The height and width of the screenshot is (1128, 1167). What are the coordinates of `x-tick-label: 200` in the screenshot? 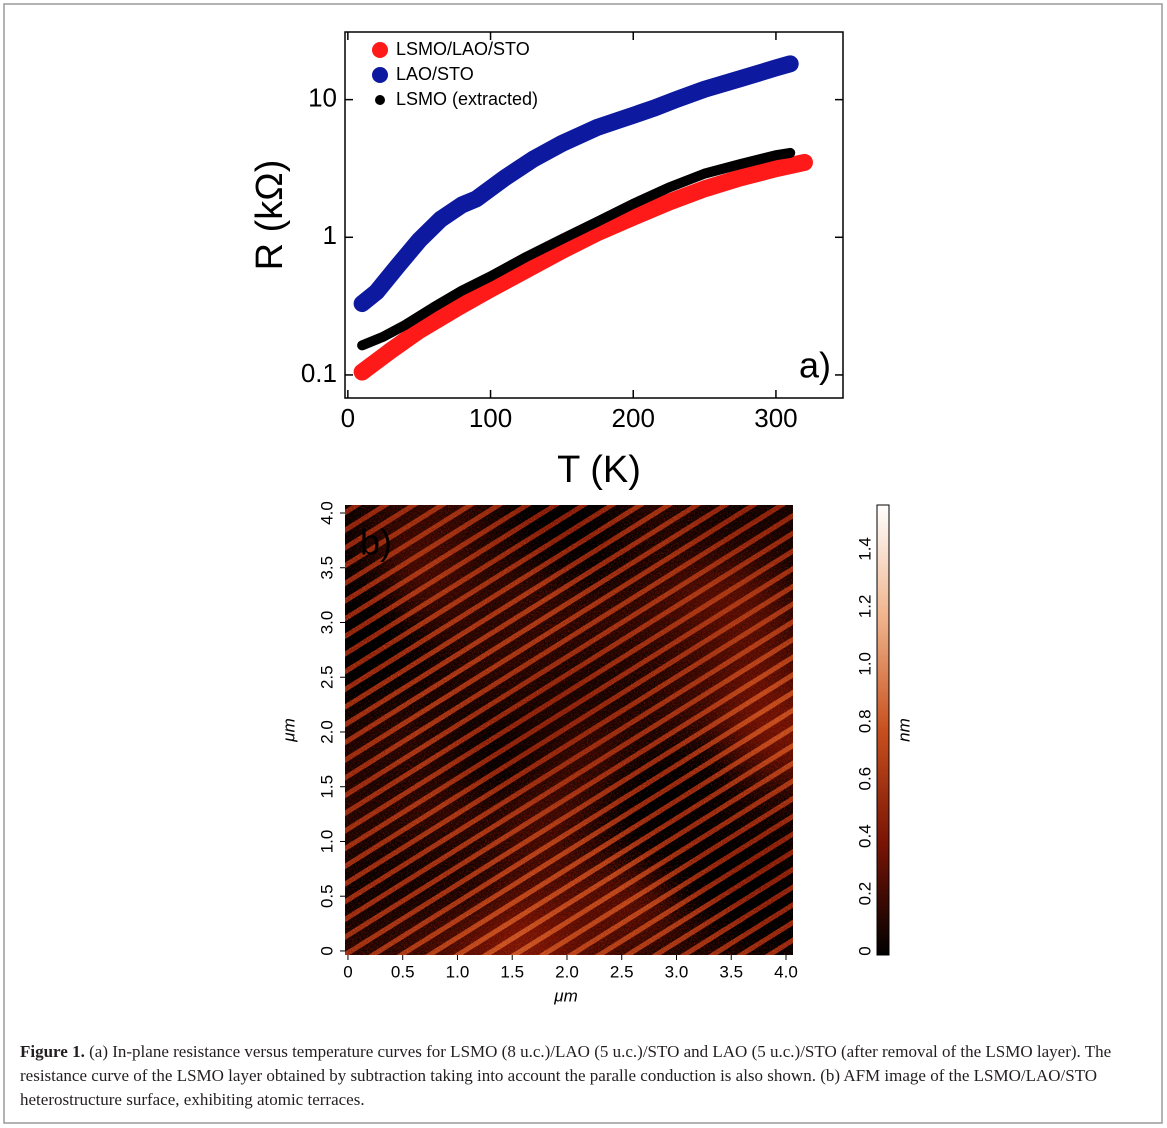 It's located at (633, 418).